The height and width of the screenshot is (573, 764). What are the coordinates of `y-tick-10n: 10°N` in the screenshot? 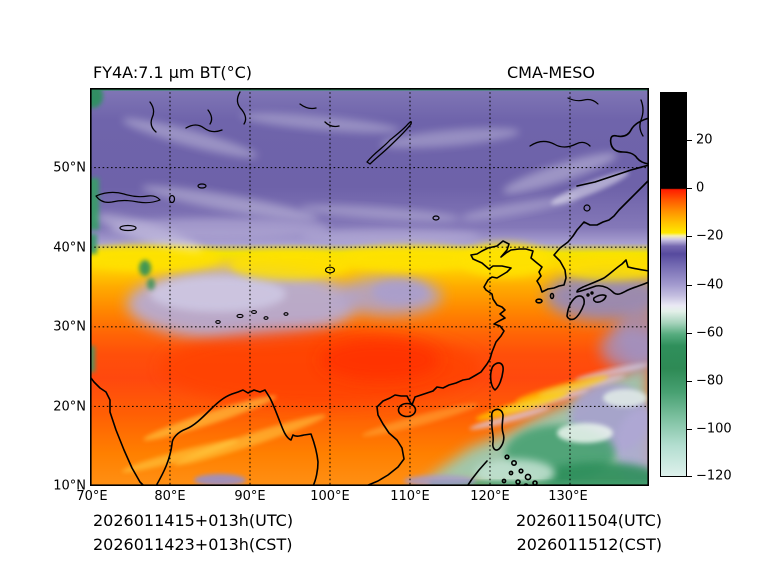 It's located at (69, 486).